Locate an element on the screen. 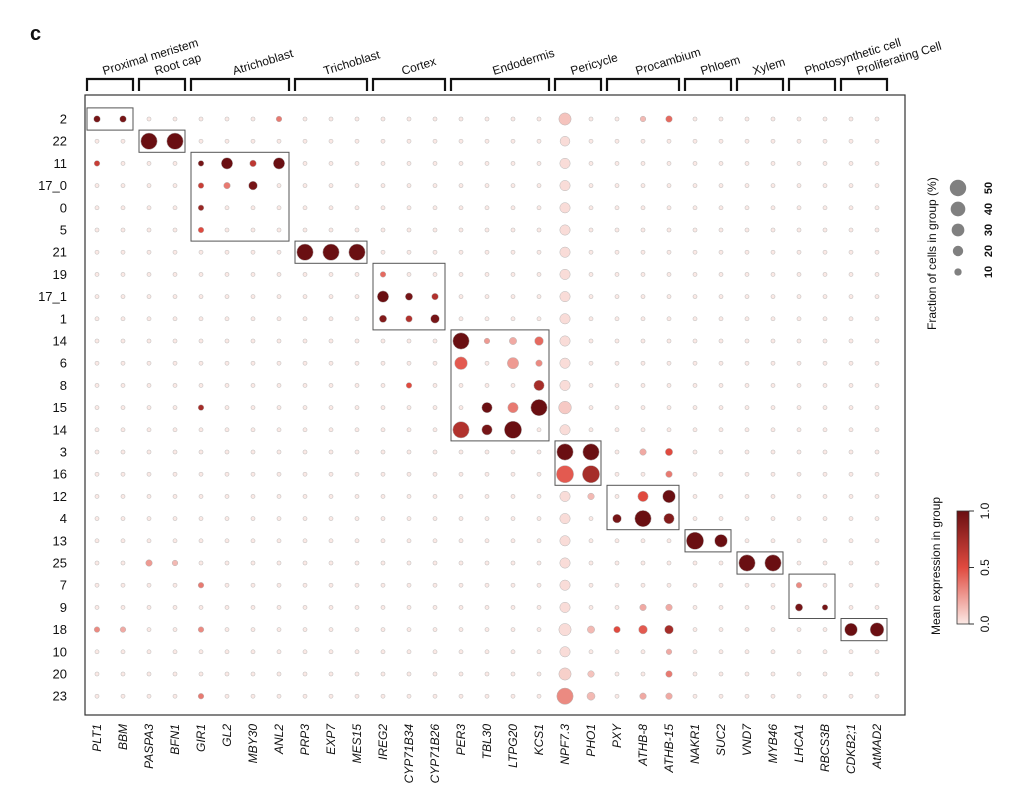 This screenshot has width=1016, height=790. dot-1-CYP71B34 is located at coordinates (409, 319).